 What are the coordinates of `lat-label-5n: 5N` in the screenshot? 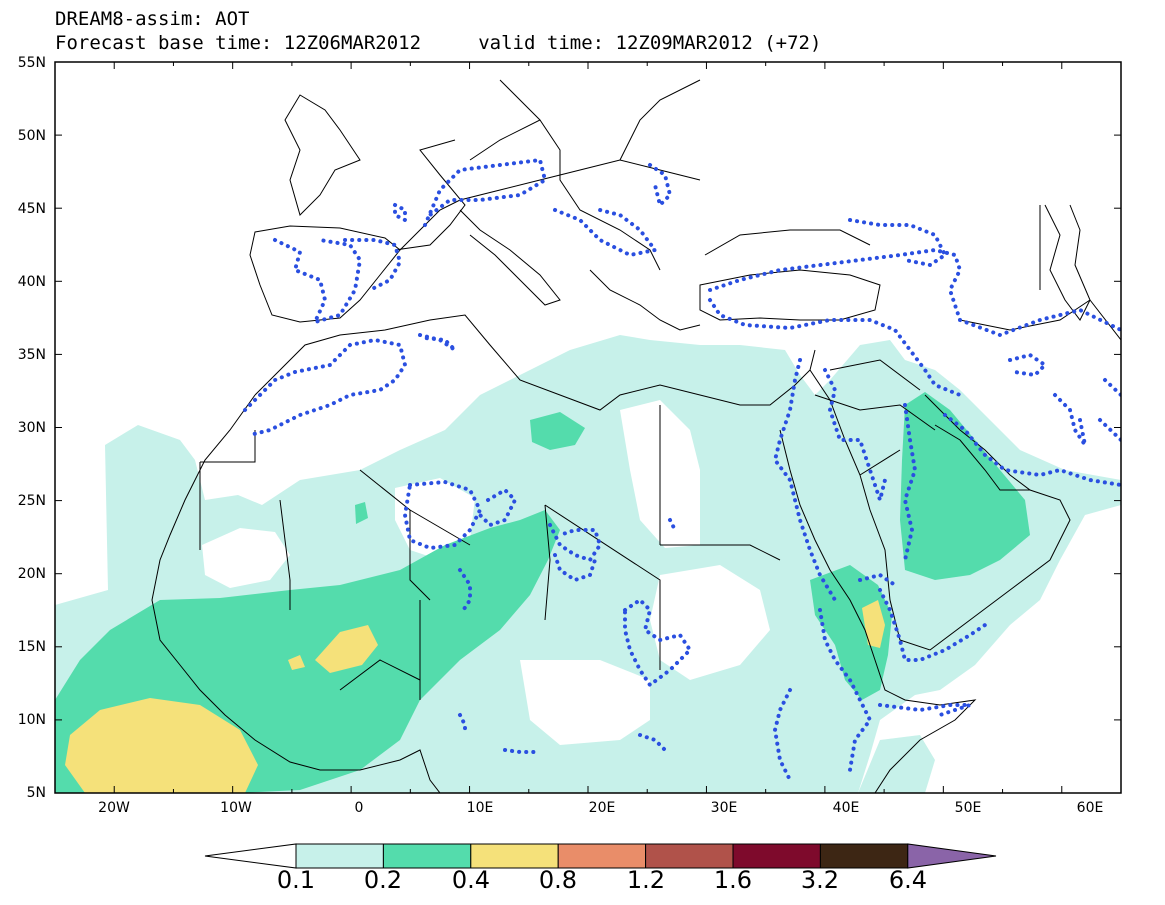 It's located at (36, 793).